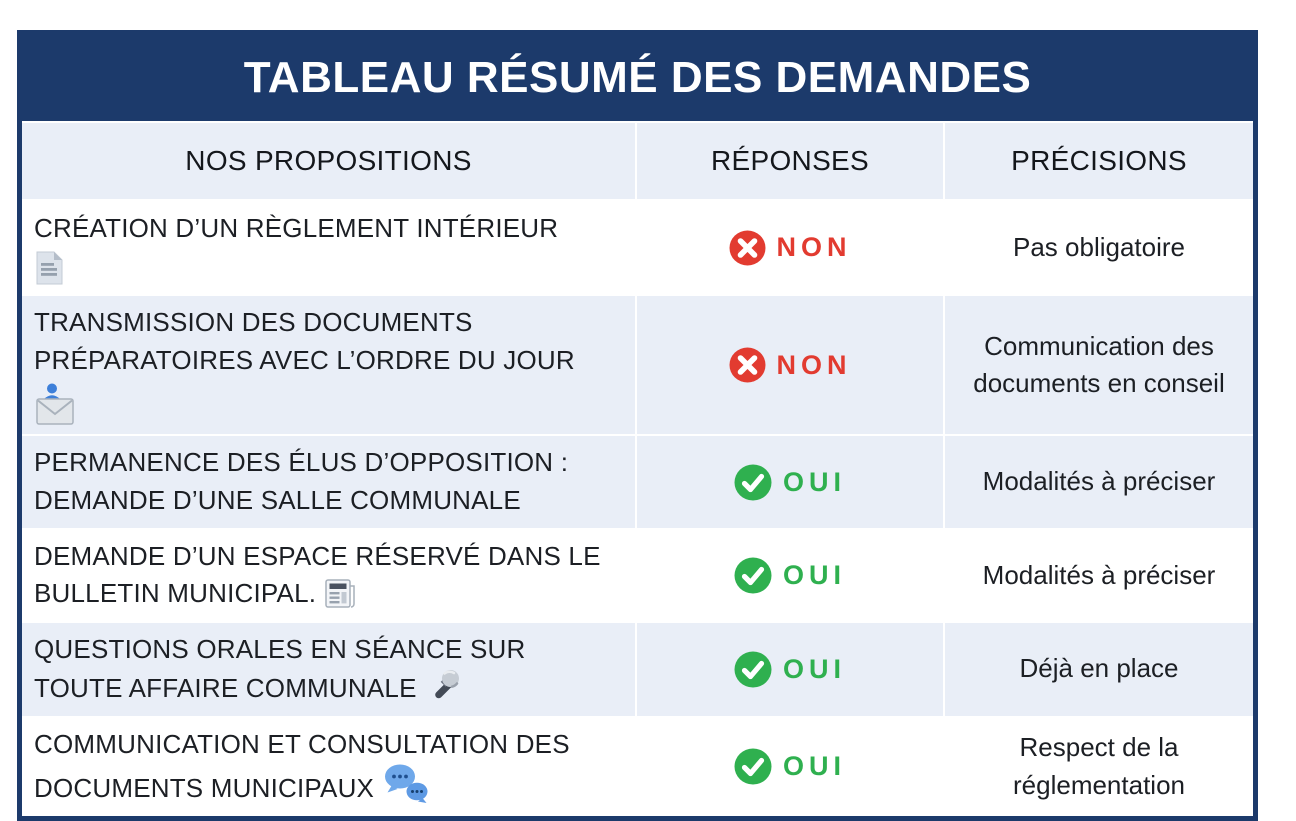 This screenshot has width=1296, height=821. What do you see at coordinates (328, 161) in the screenshot?
I see `column-header-propositions: NOS PROPOSITIONS` at bounding box center [328, 161].